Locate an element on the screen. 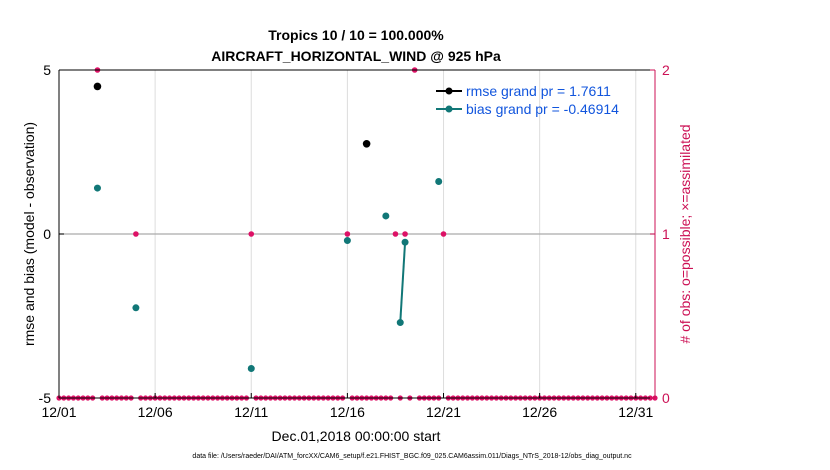 The width and height of the screenshot is (830, 470). x-tick-label-2: 12/11 is located at coordinates (251, 412).